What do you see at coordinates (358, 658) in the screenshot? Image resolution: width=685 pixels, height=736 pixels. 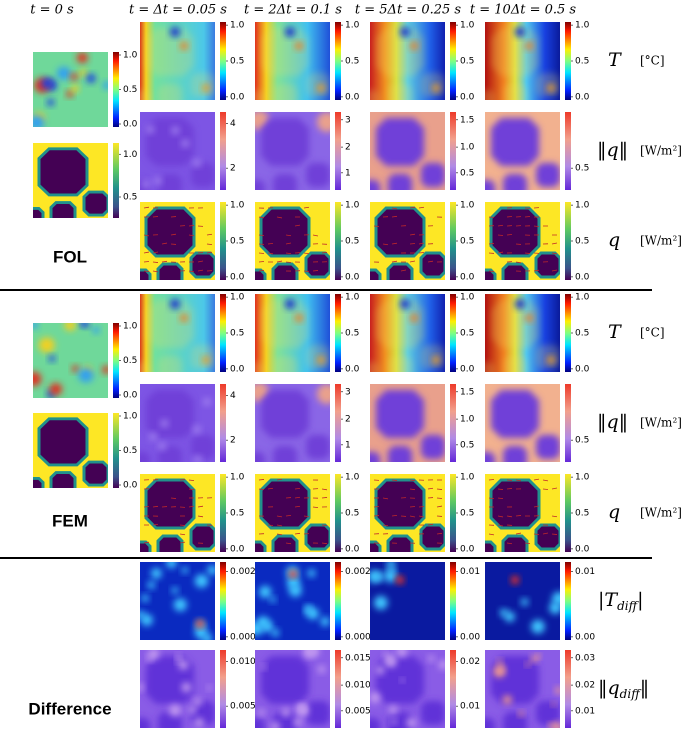 I see `colorbar-tick-label: 0.015` at bounding box center [358, 658].